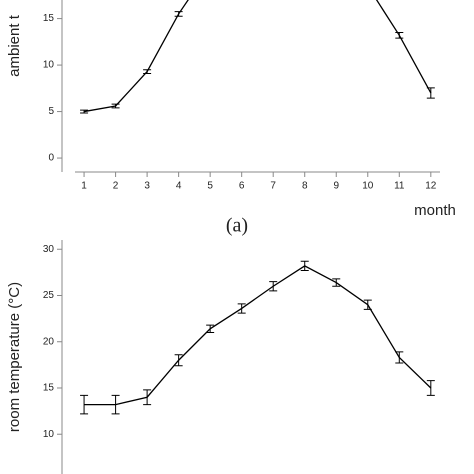 The image size is (474, 474). What do you see at coordinates (14, 45) in the screenshot?
I see `y-axis-label: ambient t` at bounding box center [14, 45].